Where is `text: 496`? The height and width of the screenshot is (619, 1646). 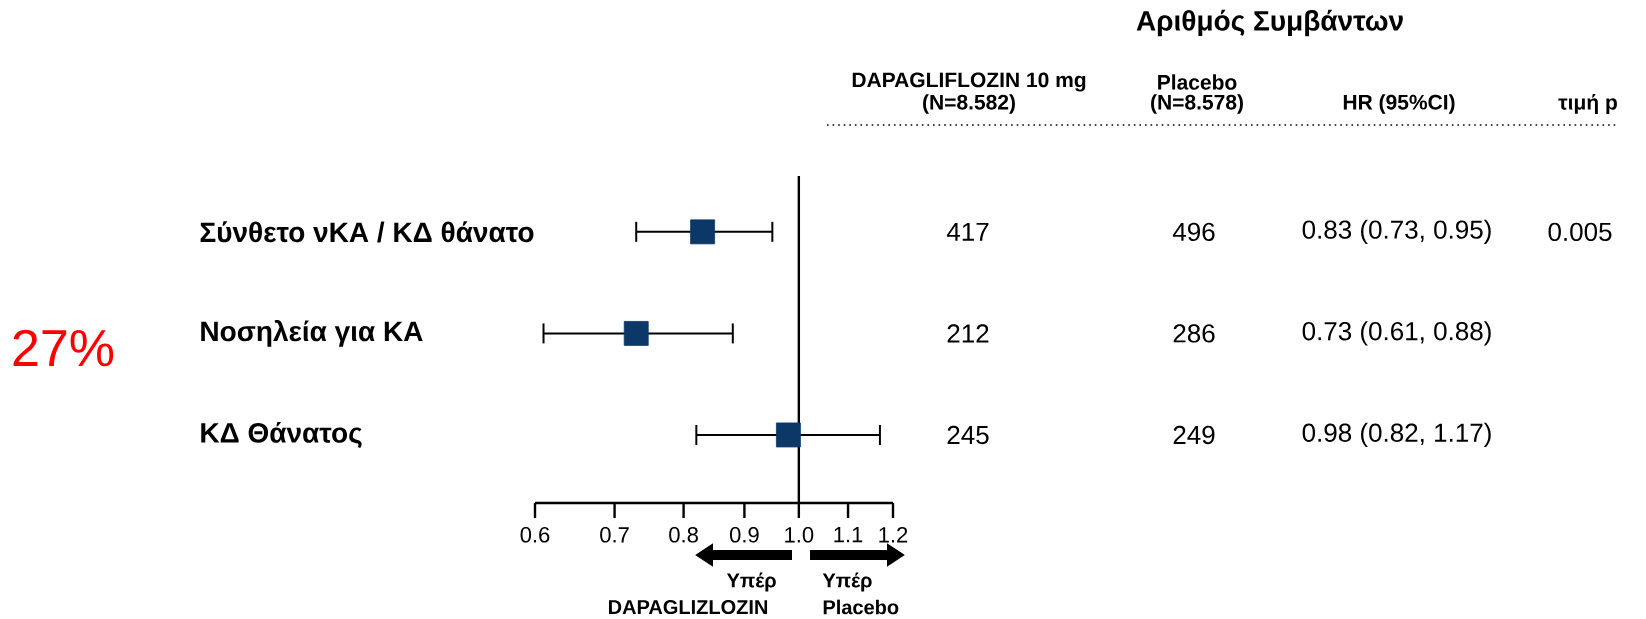
text: 496 is located at coordinates (1193, 232).